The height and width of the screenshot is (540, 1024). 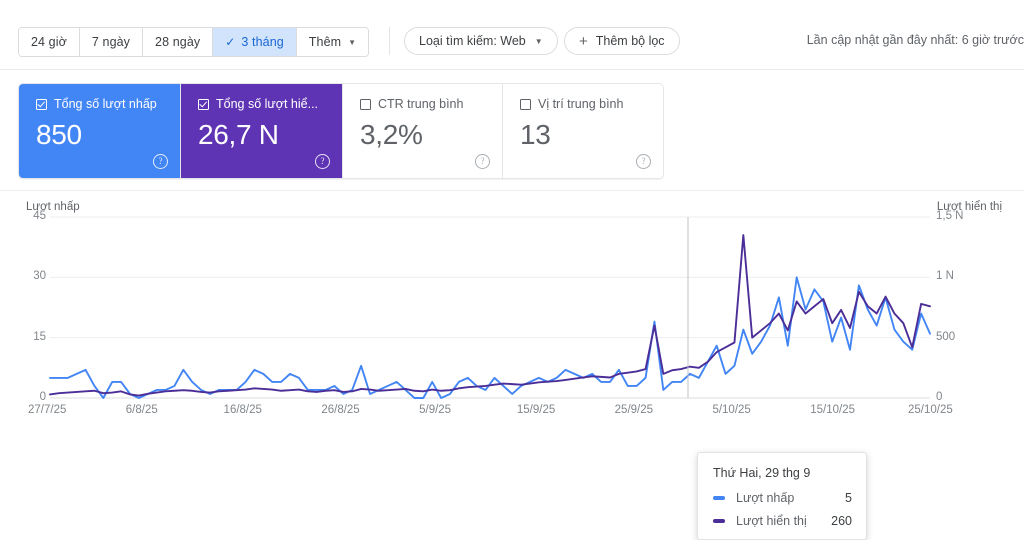 What do you see at coordinates (915, 40) in the screenshot?
I see `last-updated-text: Lần cập nhật gần đây nhất: 6 giờ trước` at bounding box center [915, 40].